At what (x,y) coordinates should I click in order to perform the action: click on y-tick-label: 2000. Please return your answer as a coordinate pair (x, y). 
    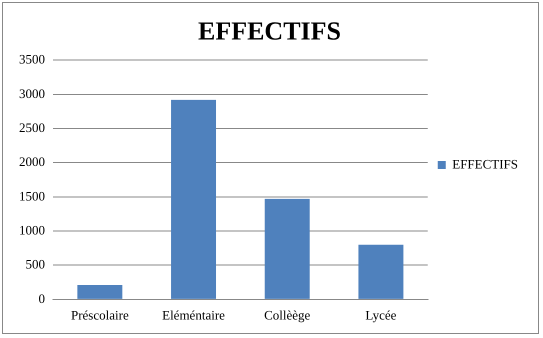
    Looking at the image, I should click on (32, 162).